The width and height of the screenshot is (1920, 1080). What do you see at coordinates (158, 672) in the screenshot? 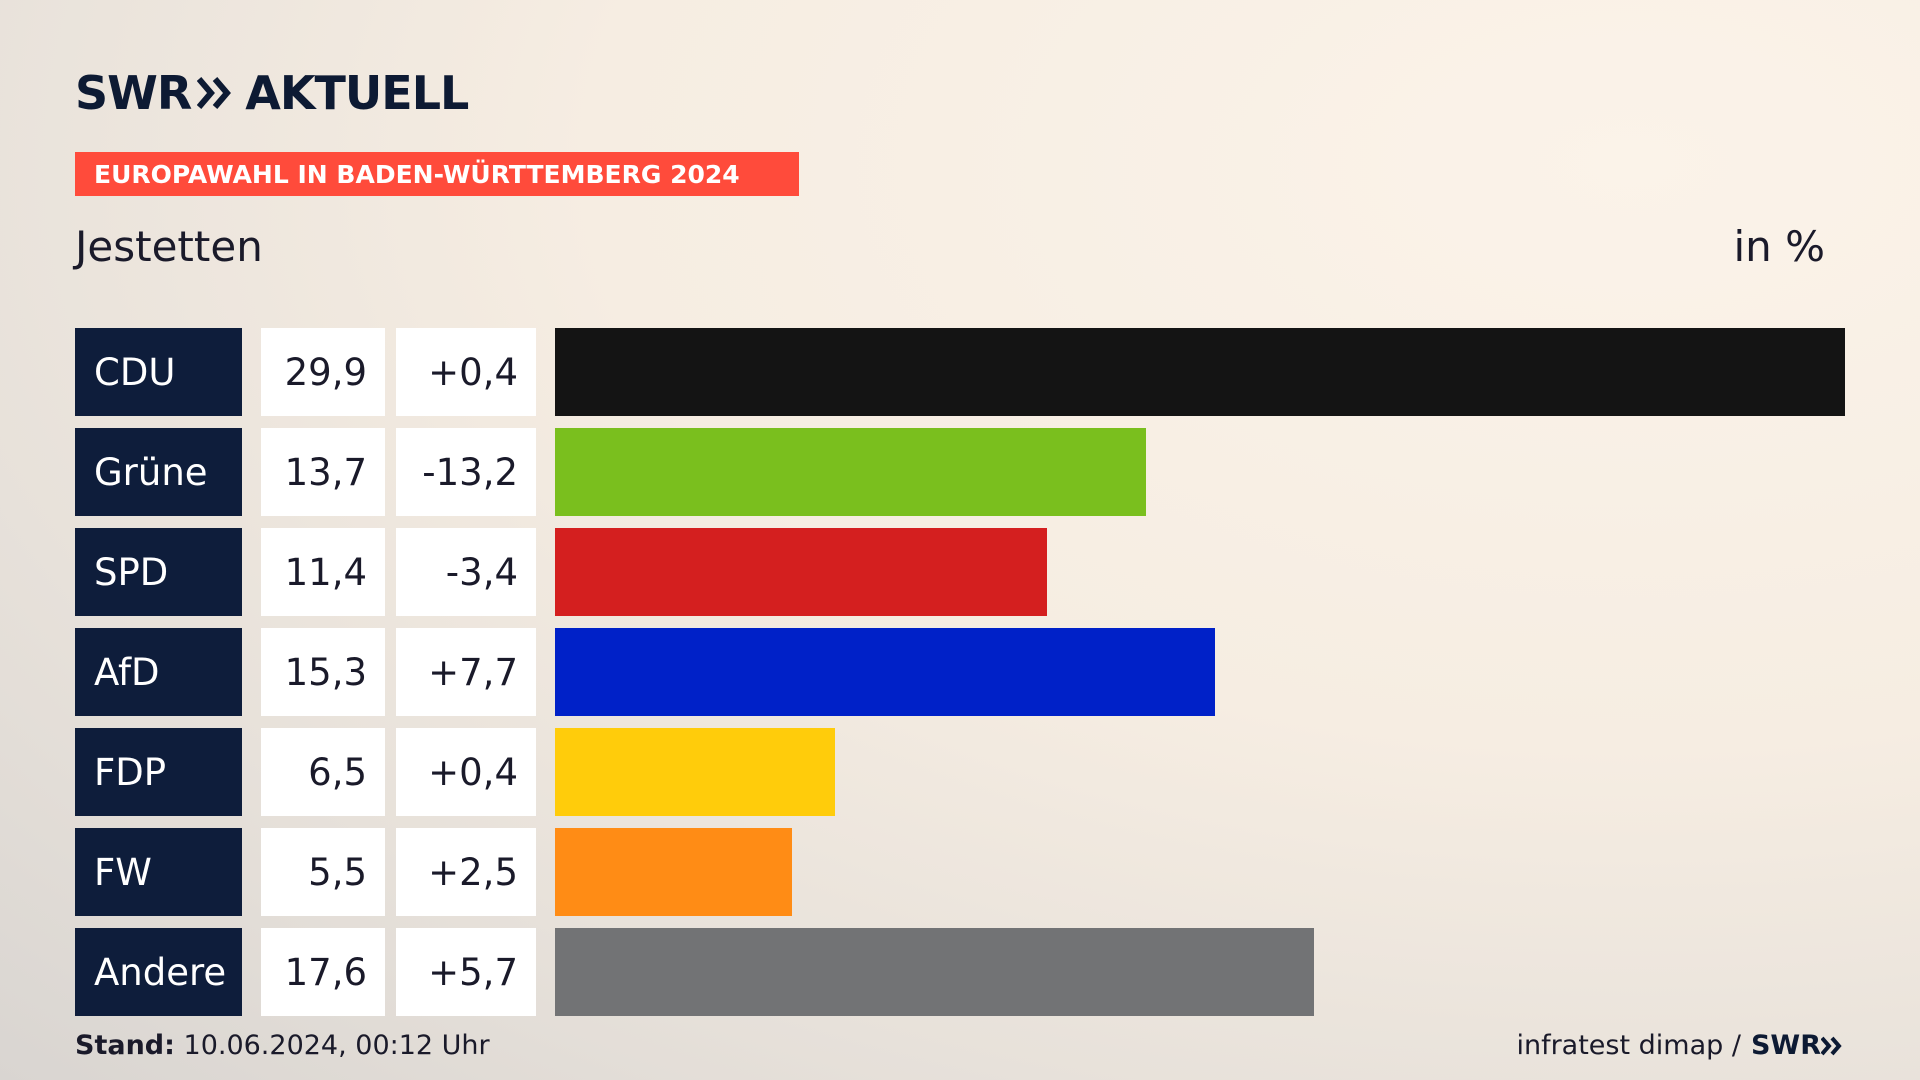
I see `party-label: AfD` at bounding box center [158, 672].